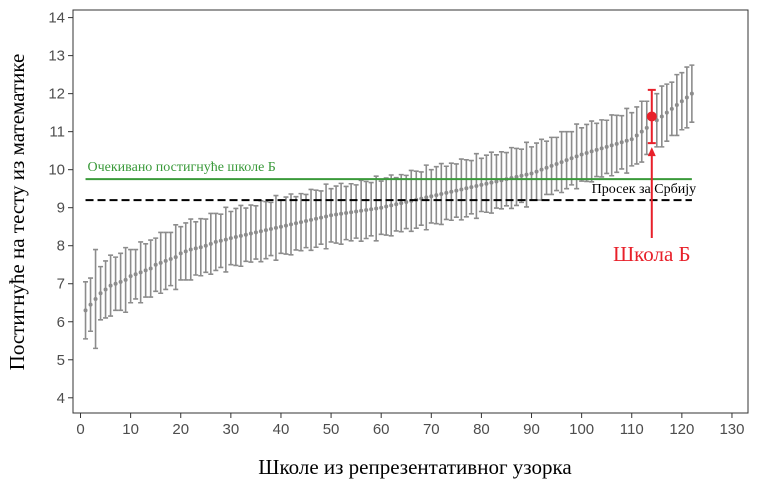 The height and width of the screenshot is (483, 758). I want to click on x-axis-title: Школе из репрезентативног узорка, so click(415, 467).